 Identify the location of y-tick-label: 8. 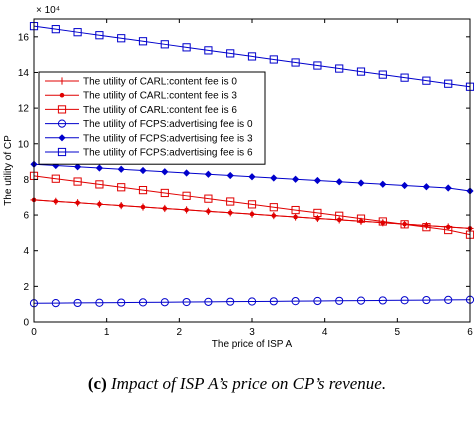
(26, 180).